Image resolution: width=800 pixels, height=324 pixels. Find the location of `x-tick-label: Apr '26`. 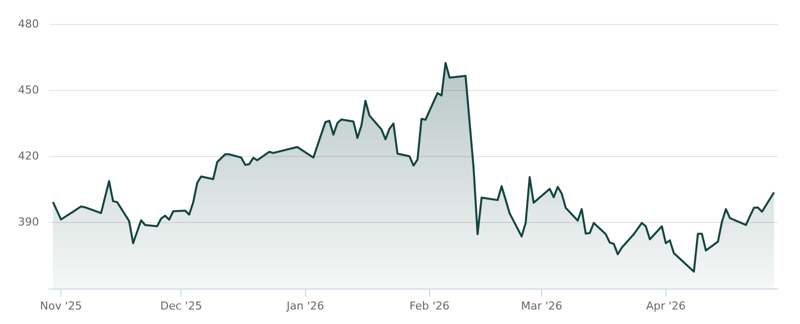

x-tick-label: Apr '26 is located at coordinates (666, 305).